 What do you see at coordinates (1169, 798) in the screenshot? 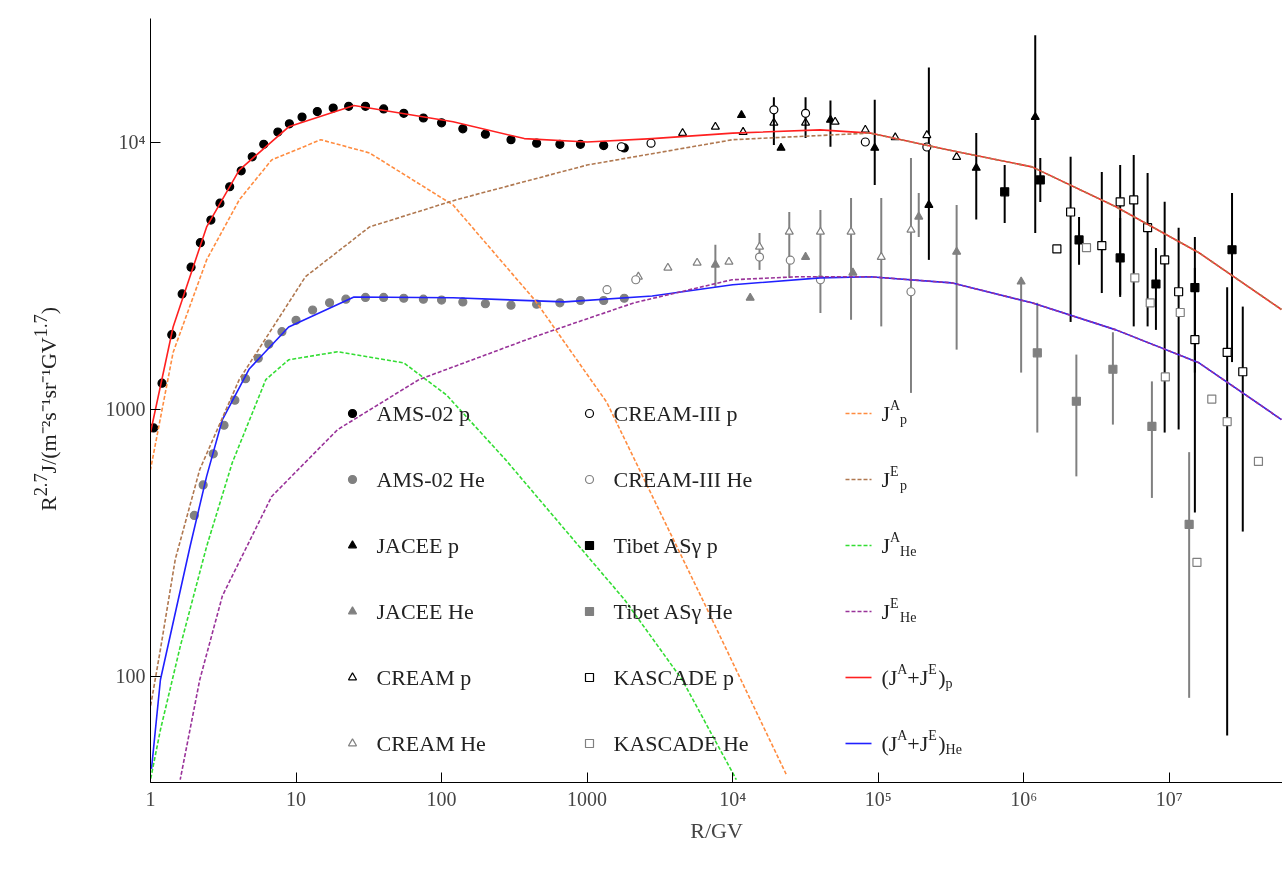
I see `x-tick-label: 10⁷` at bounding box center [1169, 798].